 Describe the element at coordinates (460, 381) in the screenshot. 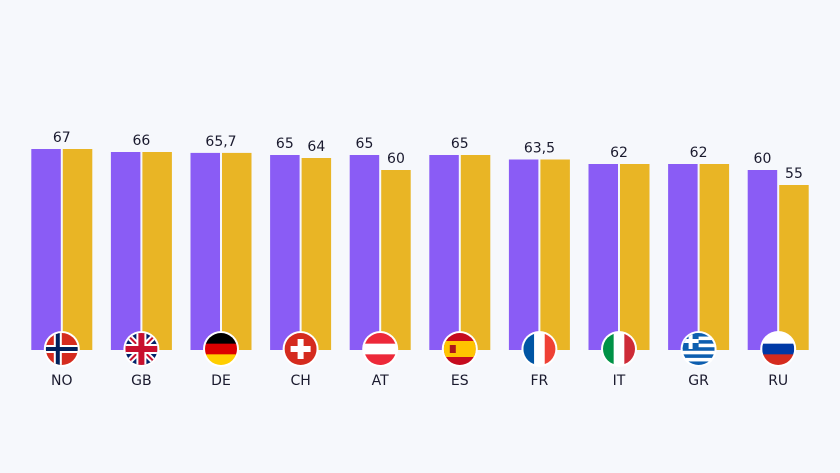

I see `x-tick-label: ES` at that location.